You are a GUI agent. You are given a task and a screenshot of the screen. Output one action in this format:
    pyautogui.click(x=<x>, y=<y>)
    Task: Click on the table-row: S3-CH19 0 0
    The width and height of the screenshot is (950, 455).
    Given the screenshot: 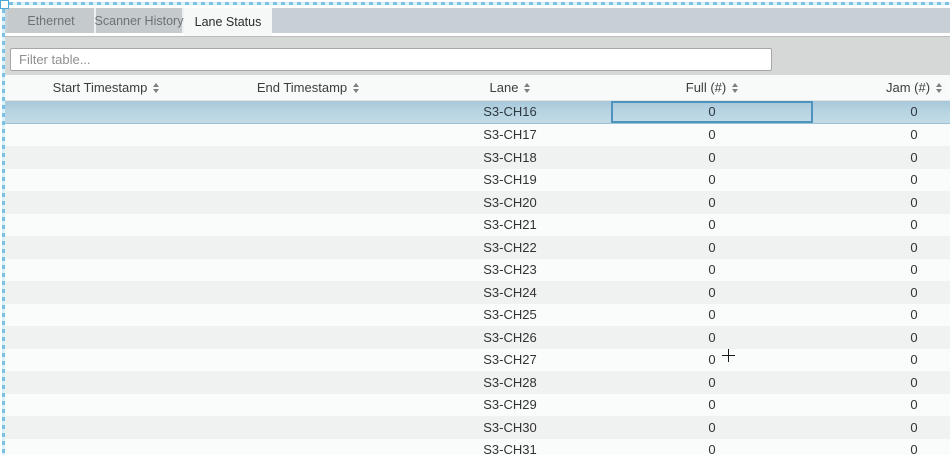 What is the action you would take?
    pyautogui.click(x=477, y=180)
    